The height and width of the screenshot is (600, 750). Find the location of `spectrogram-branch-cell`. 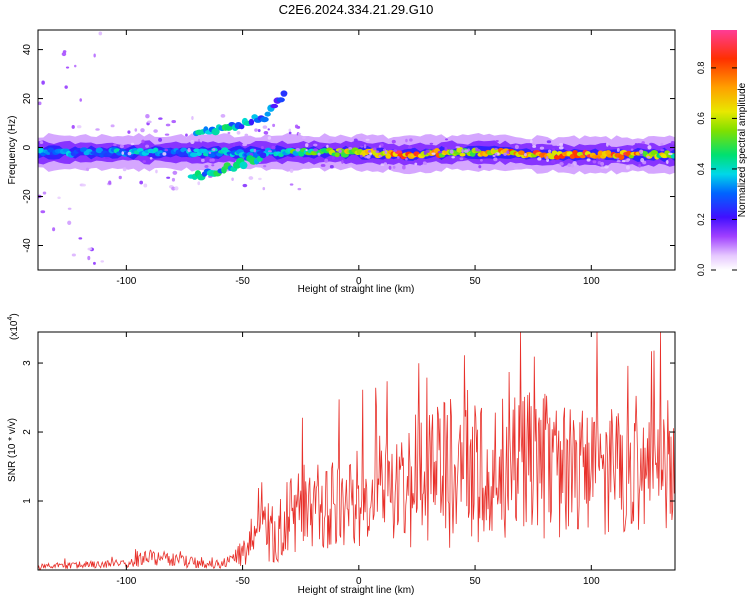

spectrogram-branch-cell is located at coordinates (215, 132).